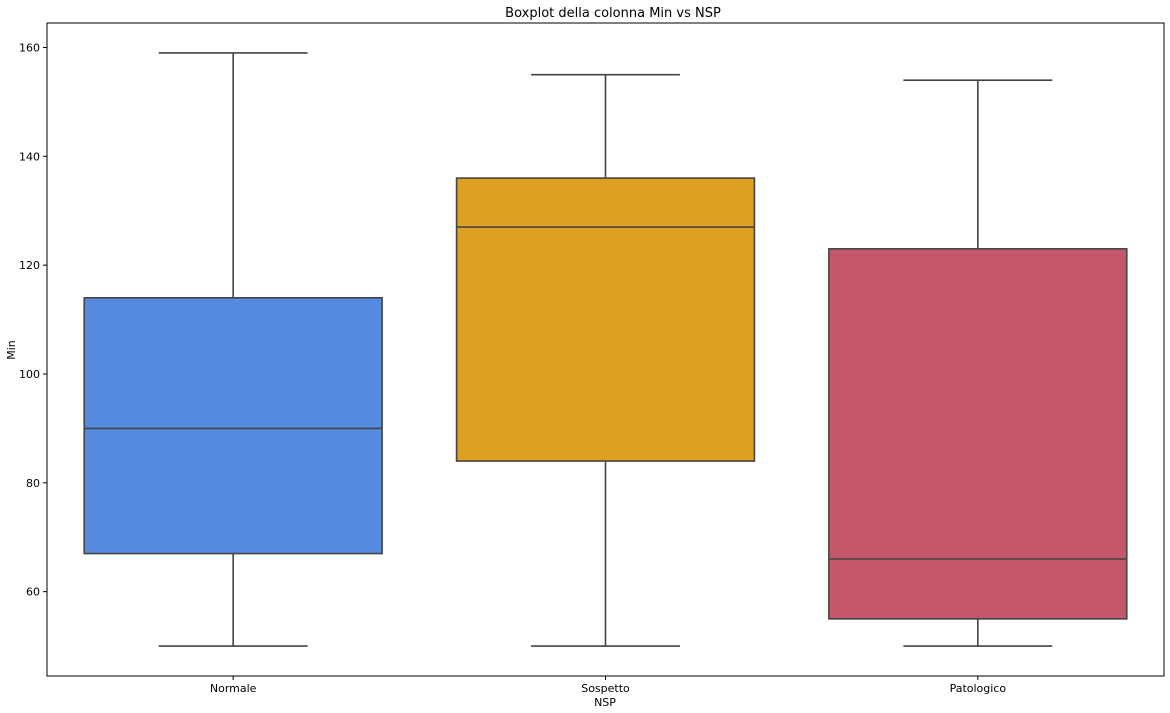 This screenshot has height=713, width=1170. What do you see at coordinates (29, 47) in the screenshot?
I see `y-tick-label: 160` at bounding box center [29, 47].